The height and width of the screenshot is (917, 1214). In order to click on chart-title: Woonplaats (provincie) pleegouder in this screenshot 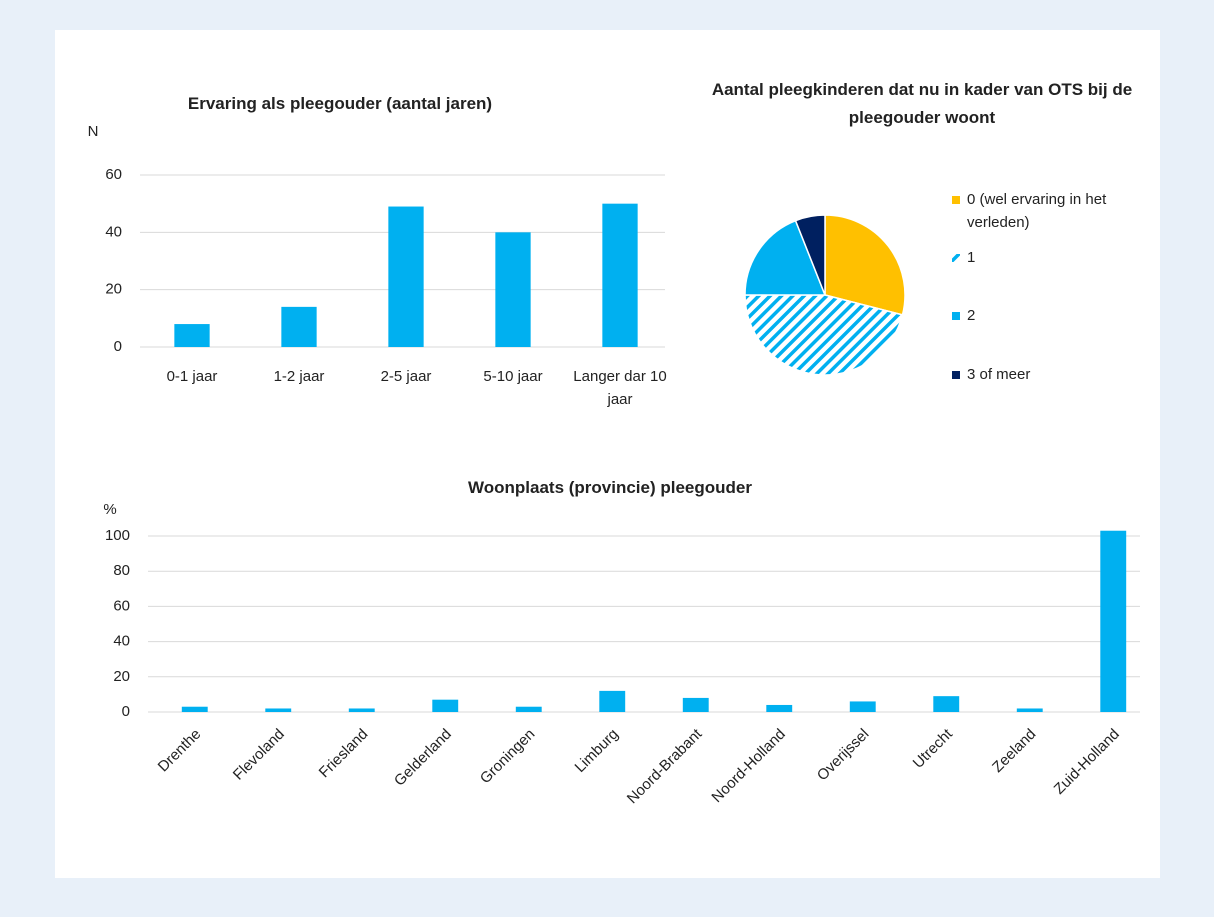, I will do `click(610, 487)`.